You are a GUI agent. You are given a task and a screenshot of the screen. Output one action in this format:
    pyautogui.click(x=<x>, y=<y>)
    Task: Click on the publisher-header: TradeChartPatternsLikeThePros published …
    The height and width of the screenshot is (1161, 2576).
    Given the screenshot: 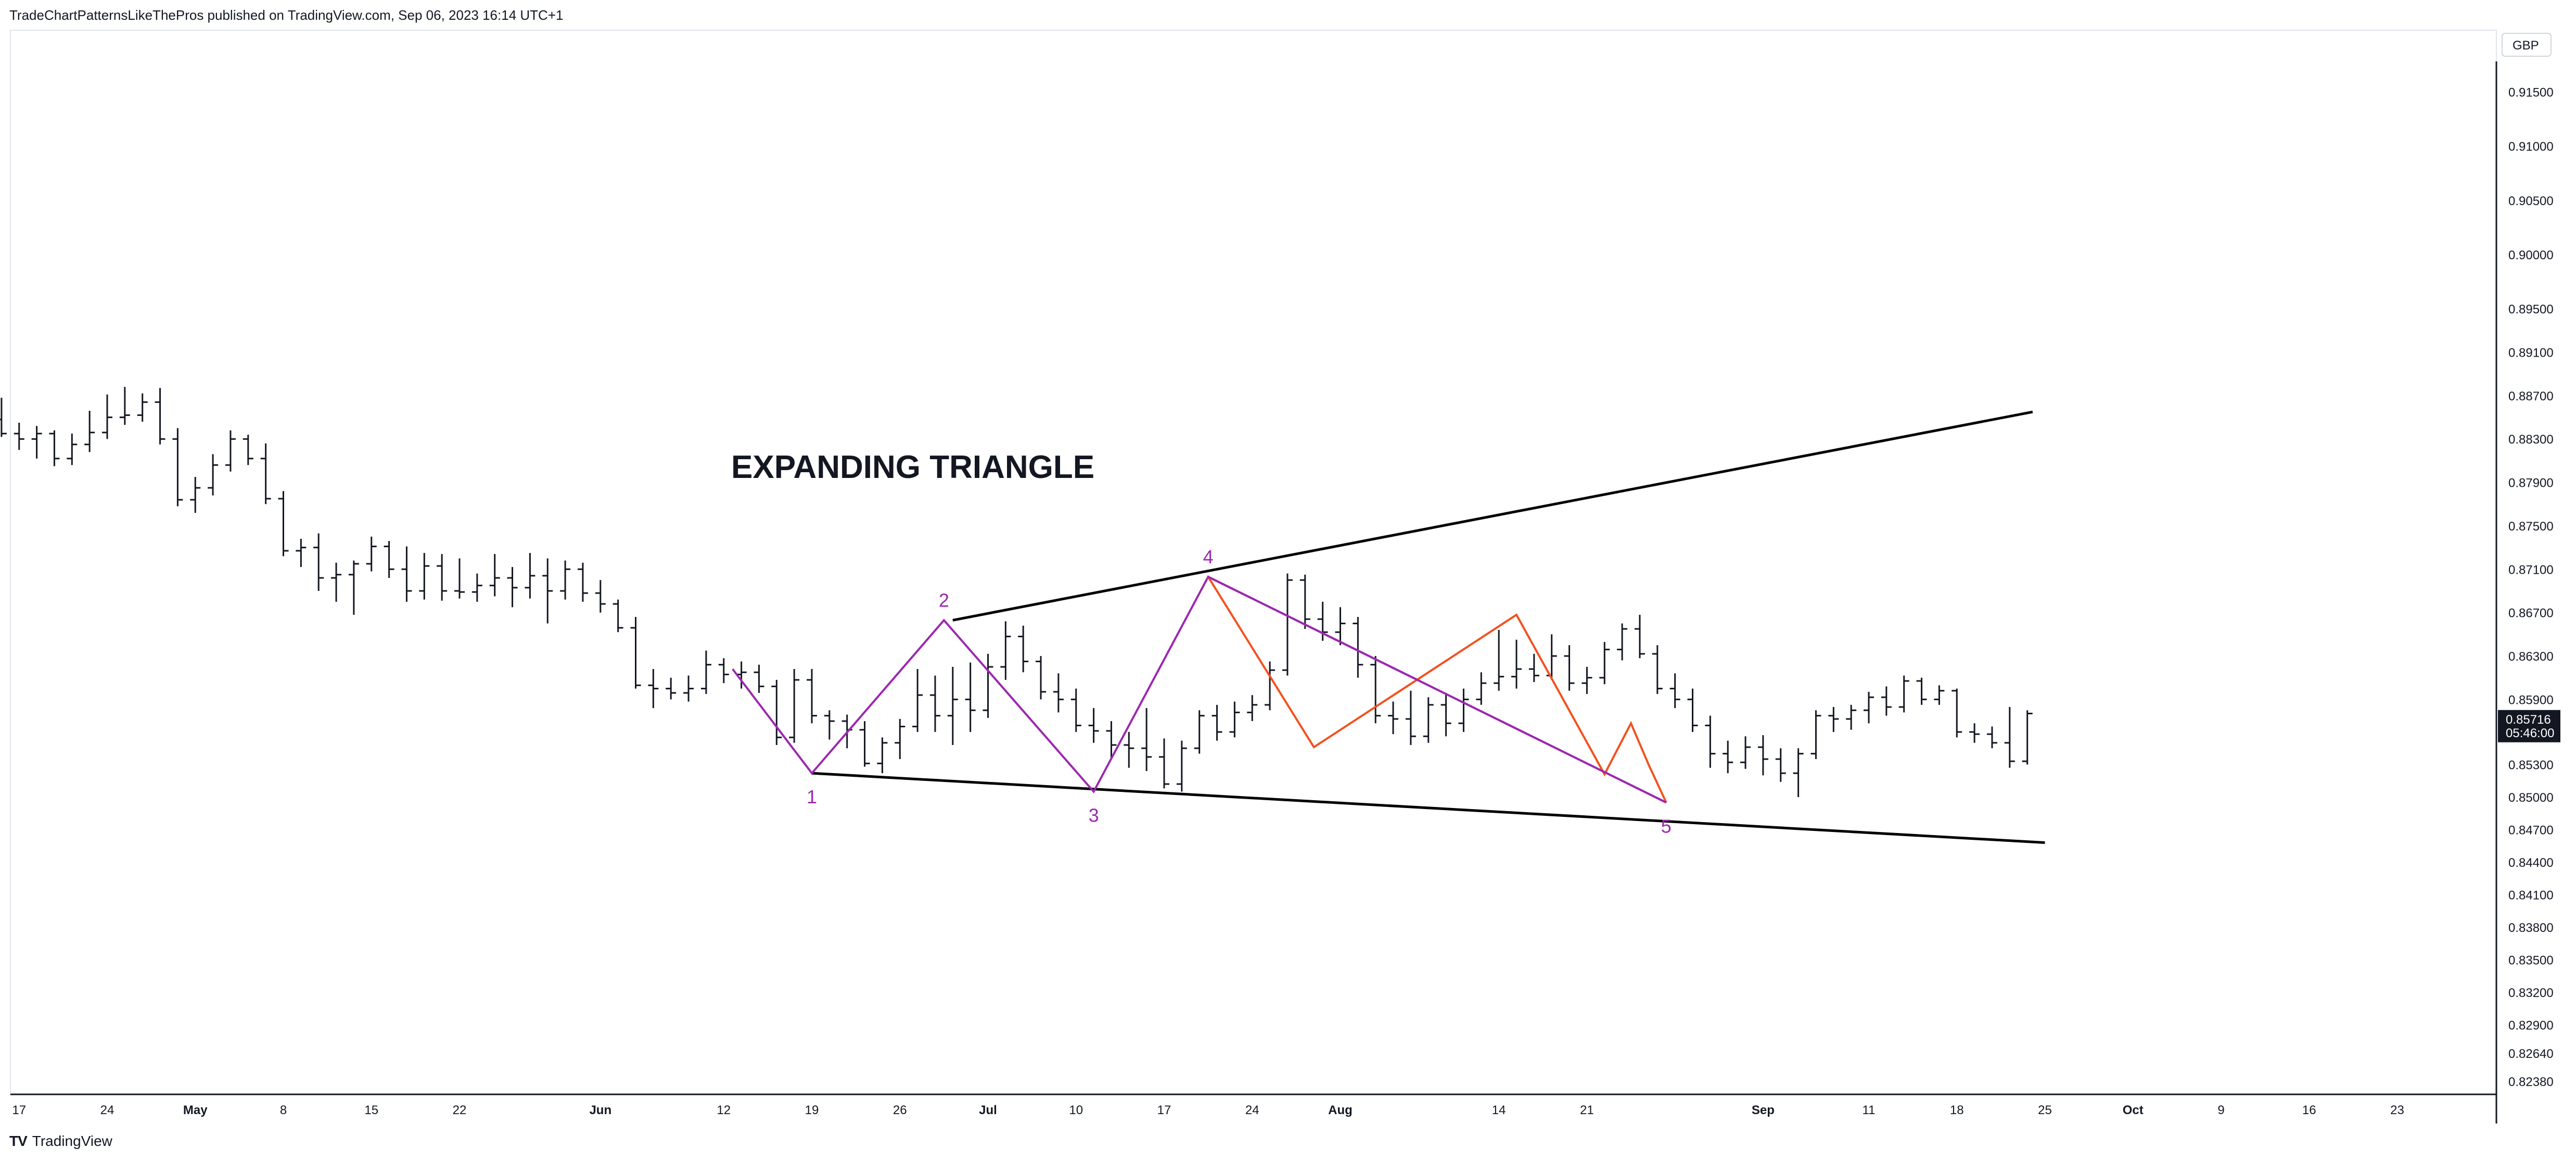 What is the action you would take?
    pyautogui.click(x=286, y=15)
    